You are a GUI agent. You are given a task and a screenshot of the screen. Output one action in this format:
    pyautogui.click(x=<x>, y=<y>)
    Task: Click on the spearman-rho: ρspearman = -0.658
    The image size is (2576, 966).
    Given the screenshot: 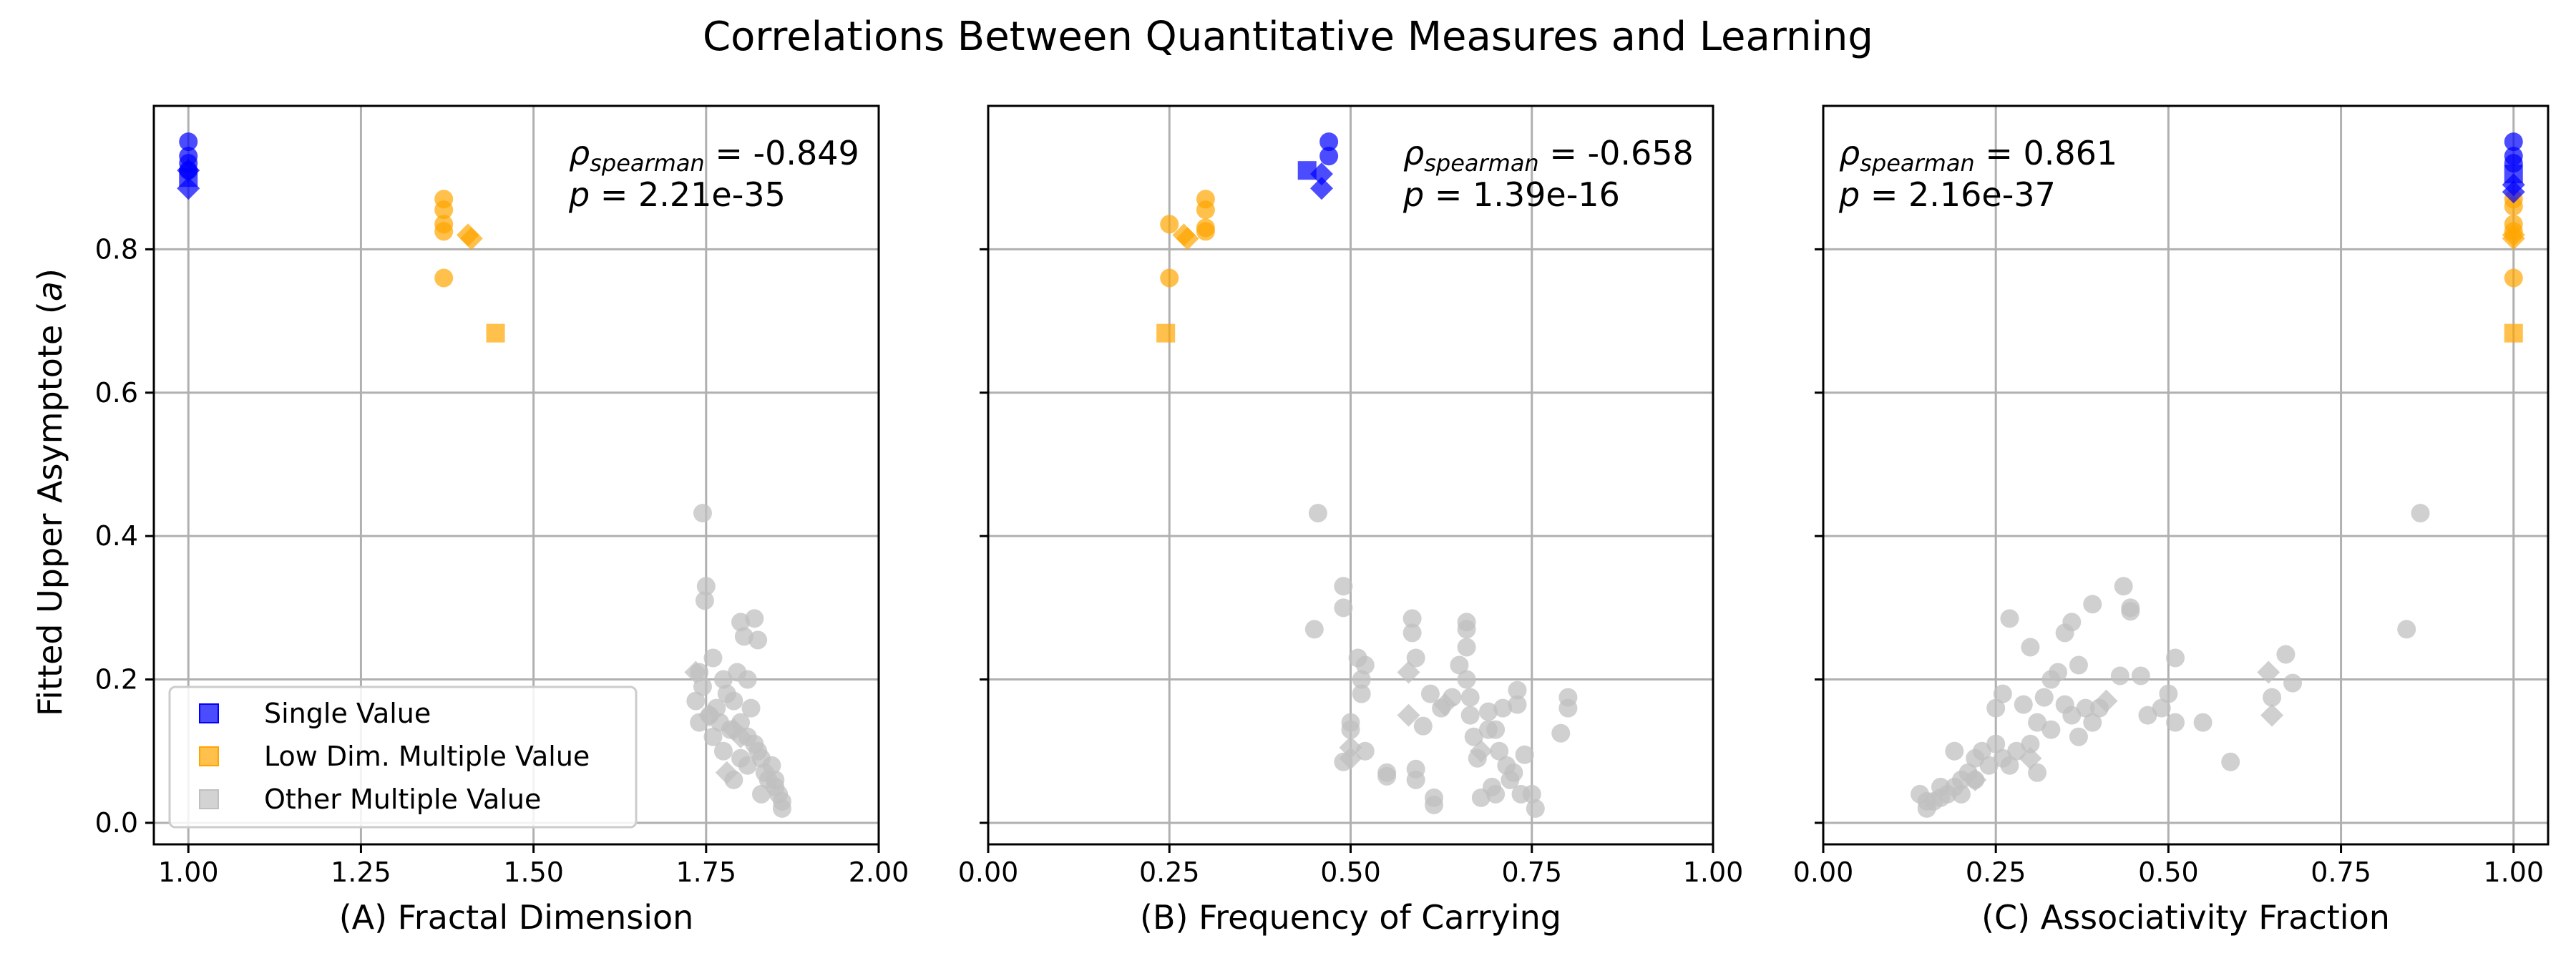 What is the action you would take?
    pyautogui.click(x=1548, y=155)
    